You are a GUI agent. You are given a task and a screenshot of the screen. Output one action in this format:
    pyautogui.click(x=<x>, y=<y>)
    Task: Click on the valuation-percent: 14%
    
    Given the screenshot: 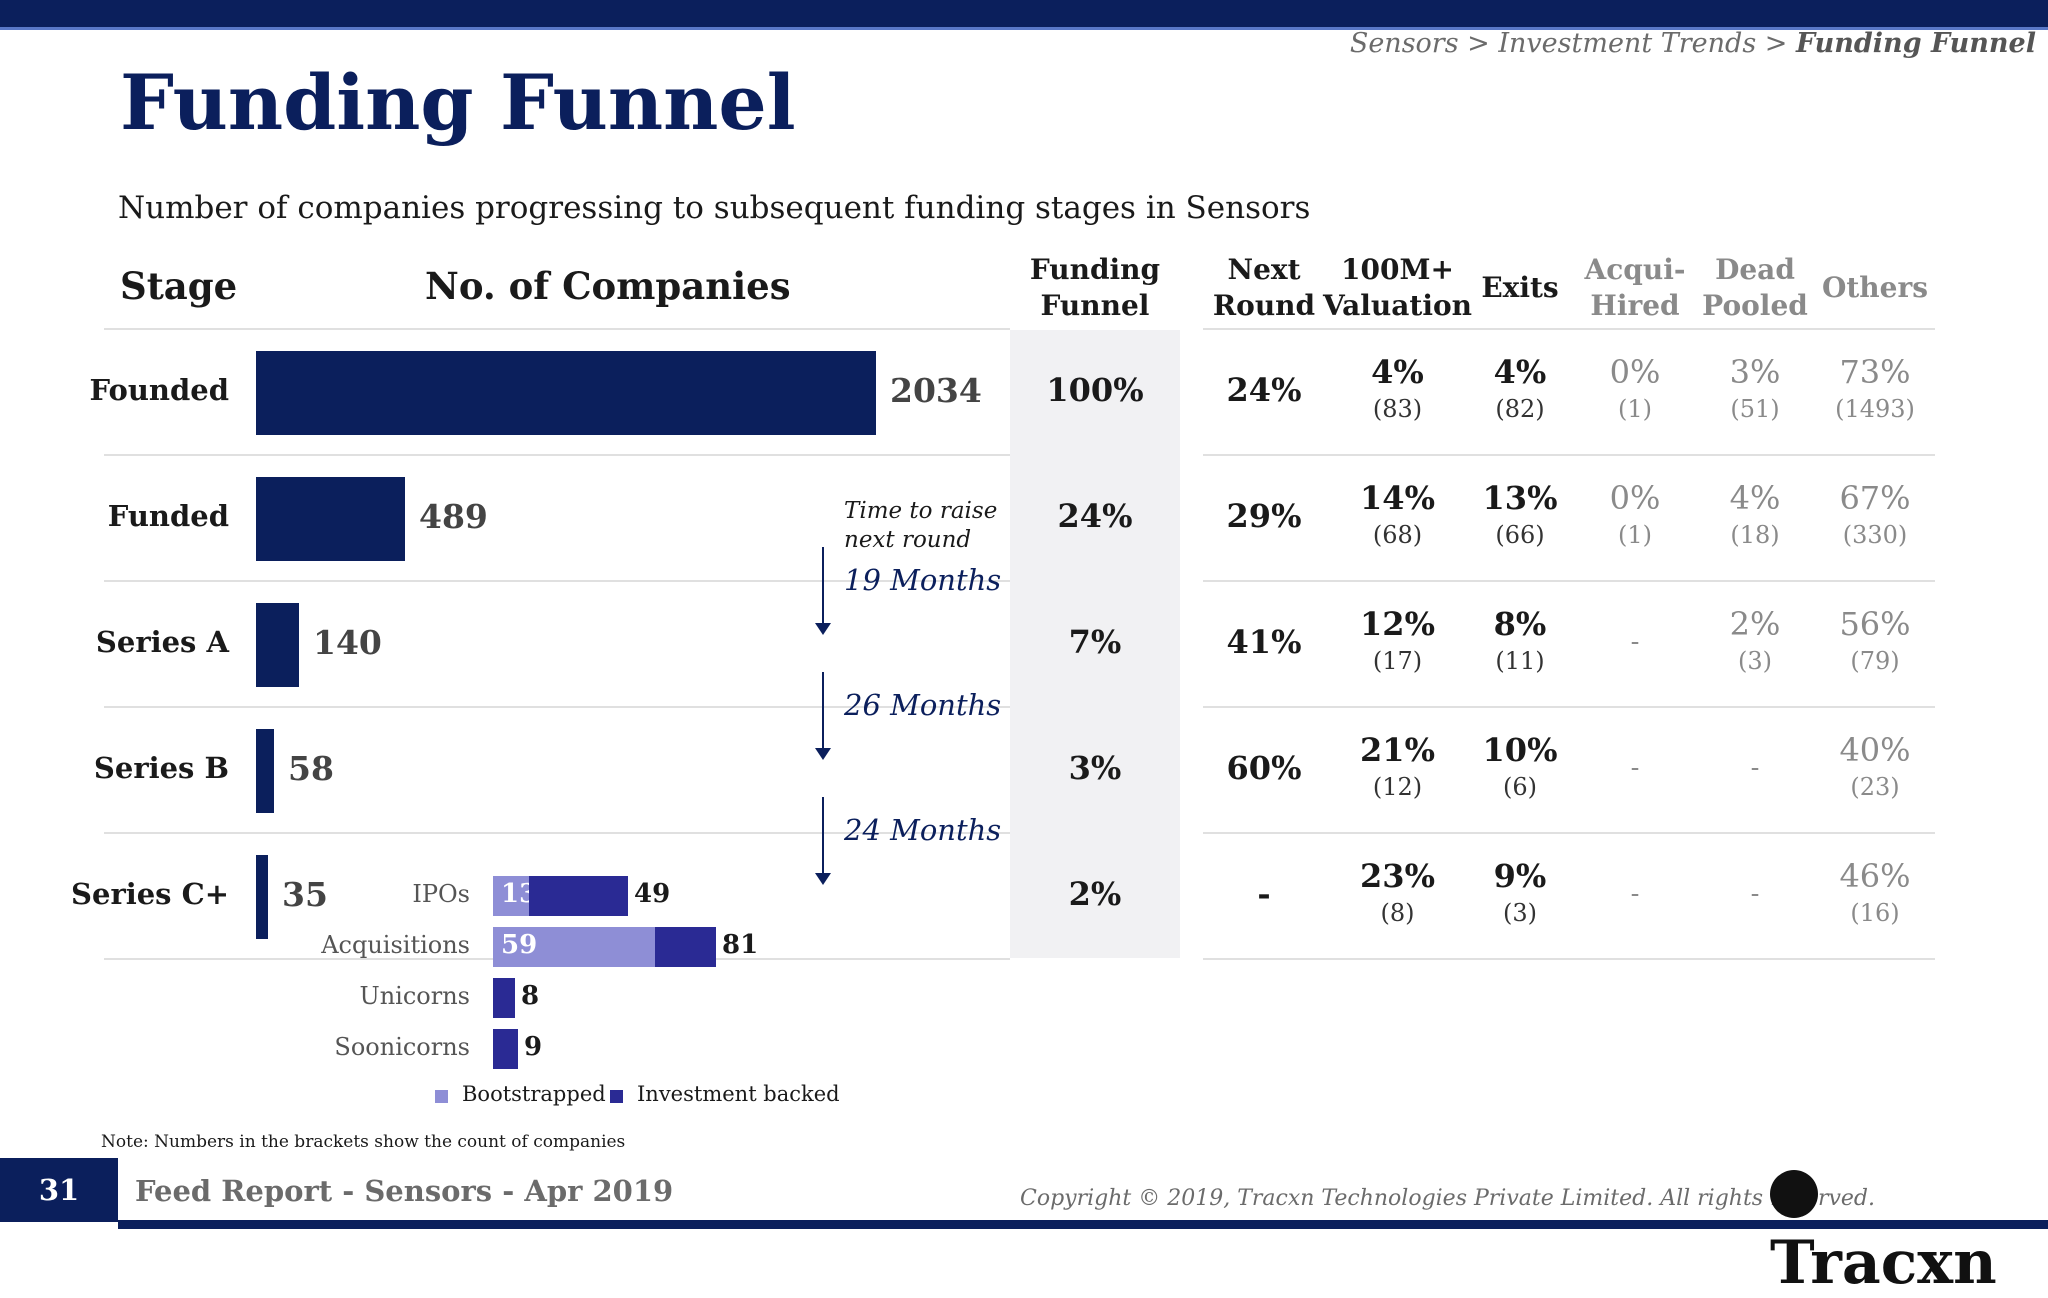 What is the action you would take?
    pyautogui.click(x=1397, y=498)
    